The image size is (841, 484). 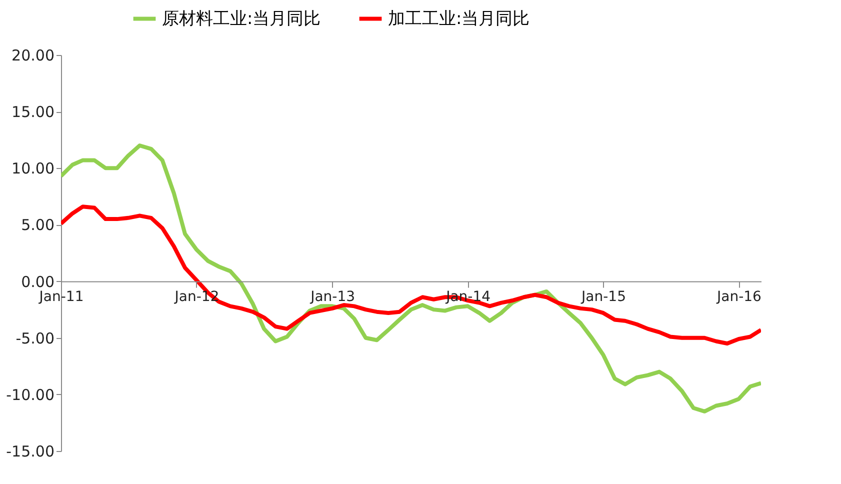 I want to click on x-tick-label: Jan-16, so click(x=739, y=296).